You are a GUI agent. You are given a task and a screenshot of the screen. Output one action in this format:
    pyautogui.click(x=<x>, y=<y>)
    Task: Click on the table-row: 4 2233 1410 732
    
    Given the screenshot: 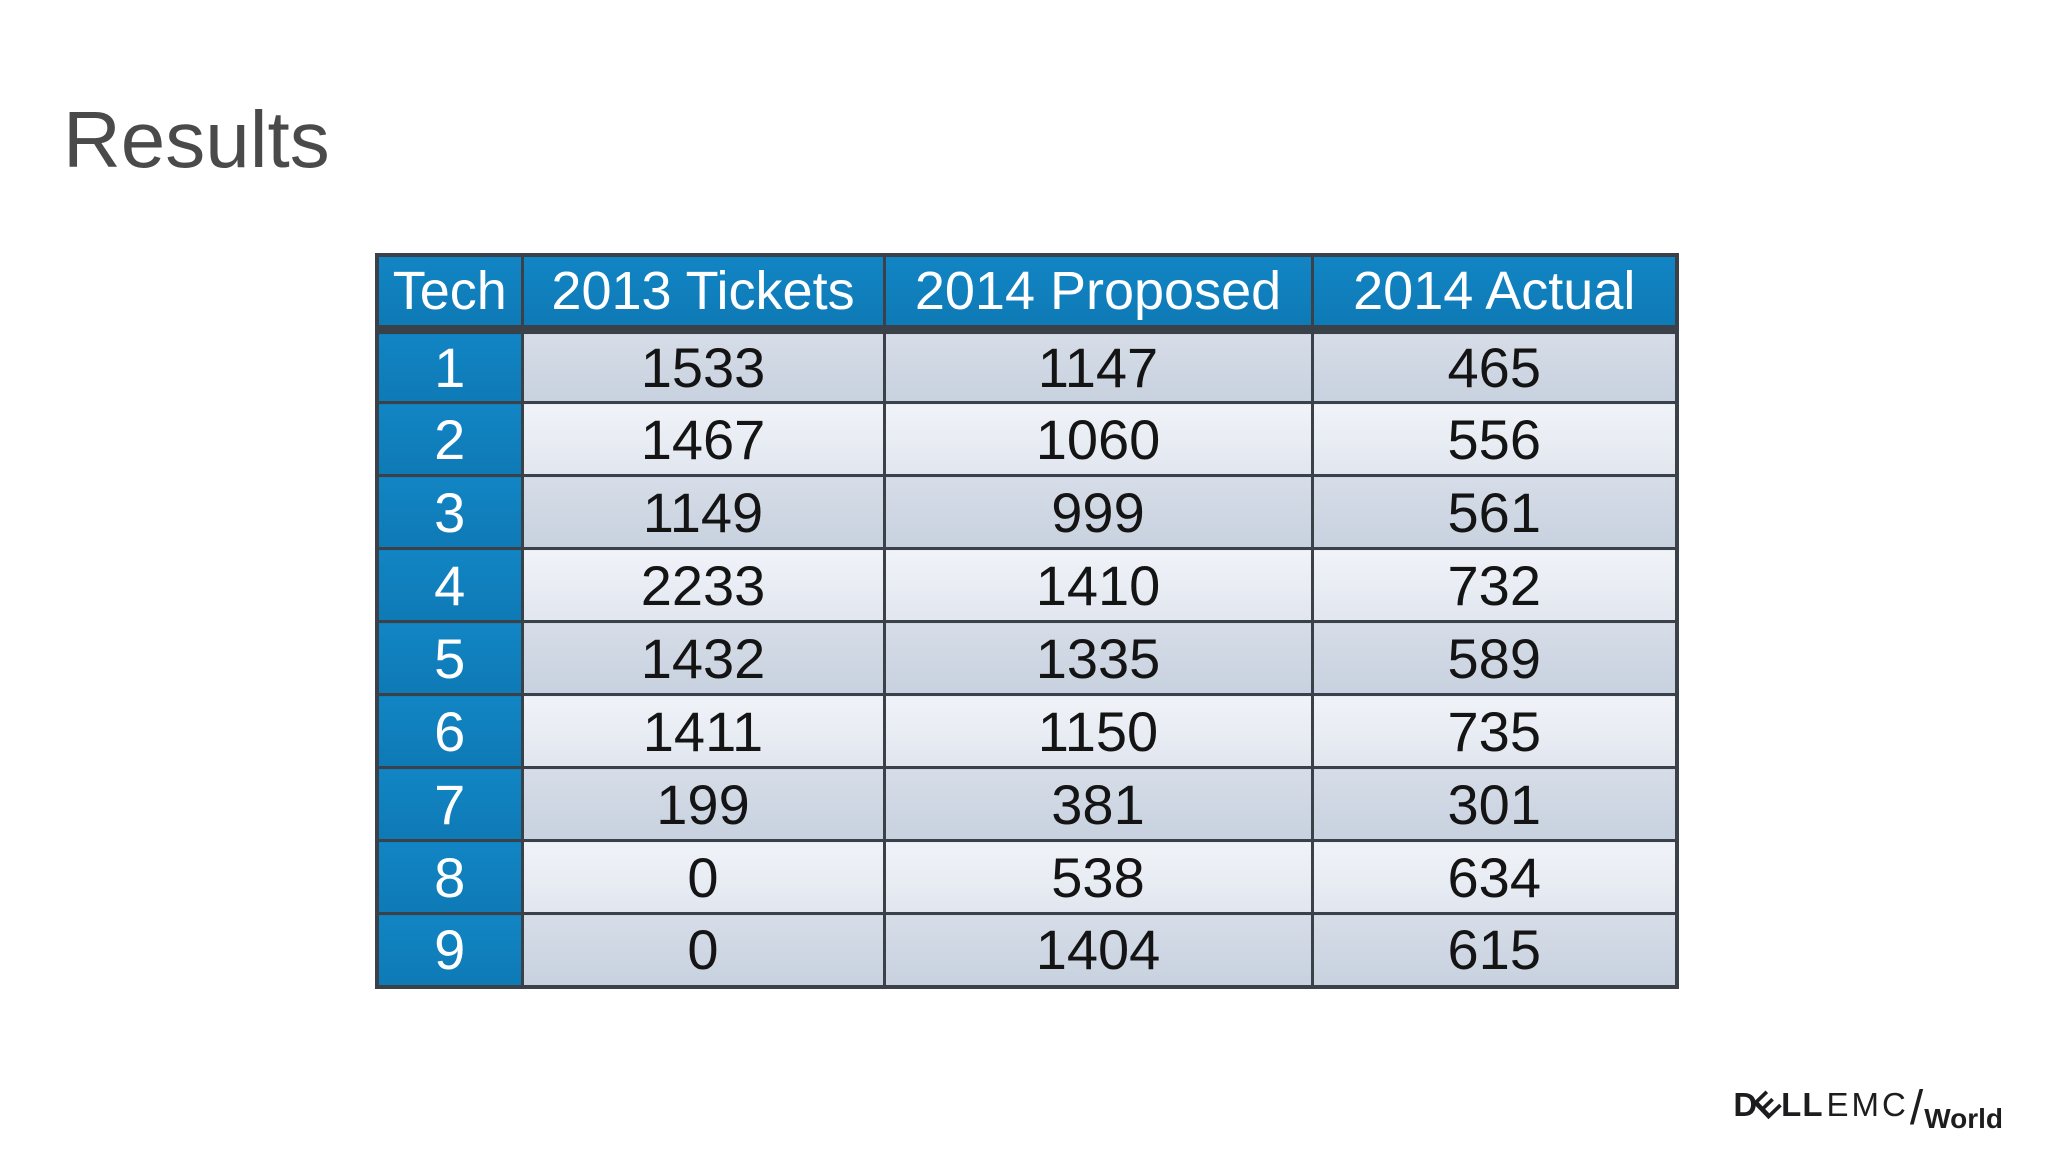 What is the action you would take?
    pyautogui.click(x=1027, y=585)
    